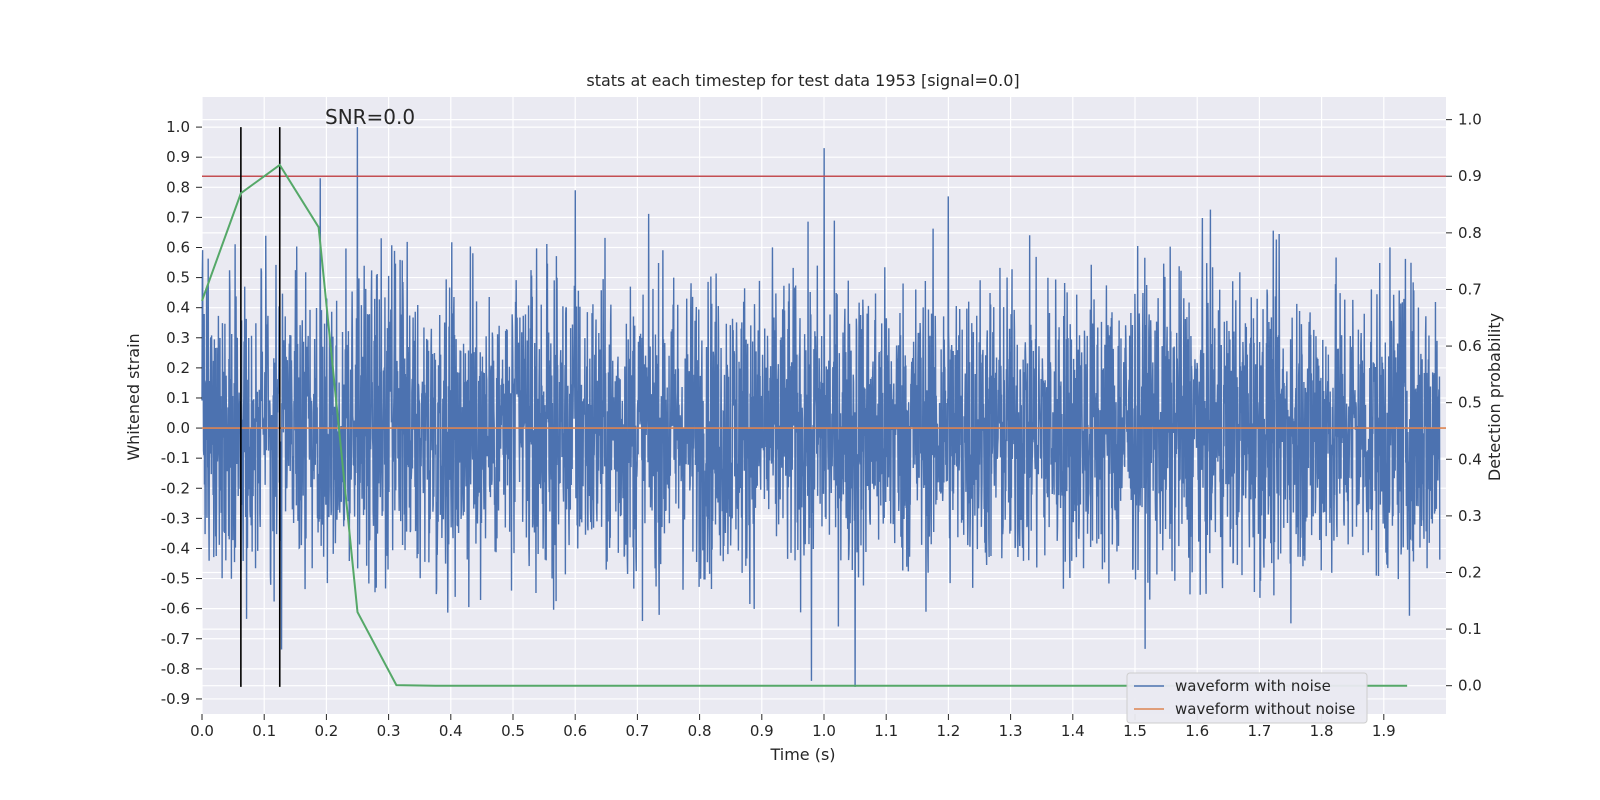 This screenshot has width=1600, height=800. Describe the element at coordinates (1470, 572) in the screenshot. I see `y-right-tick-label: 0.2` at that location.